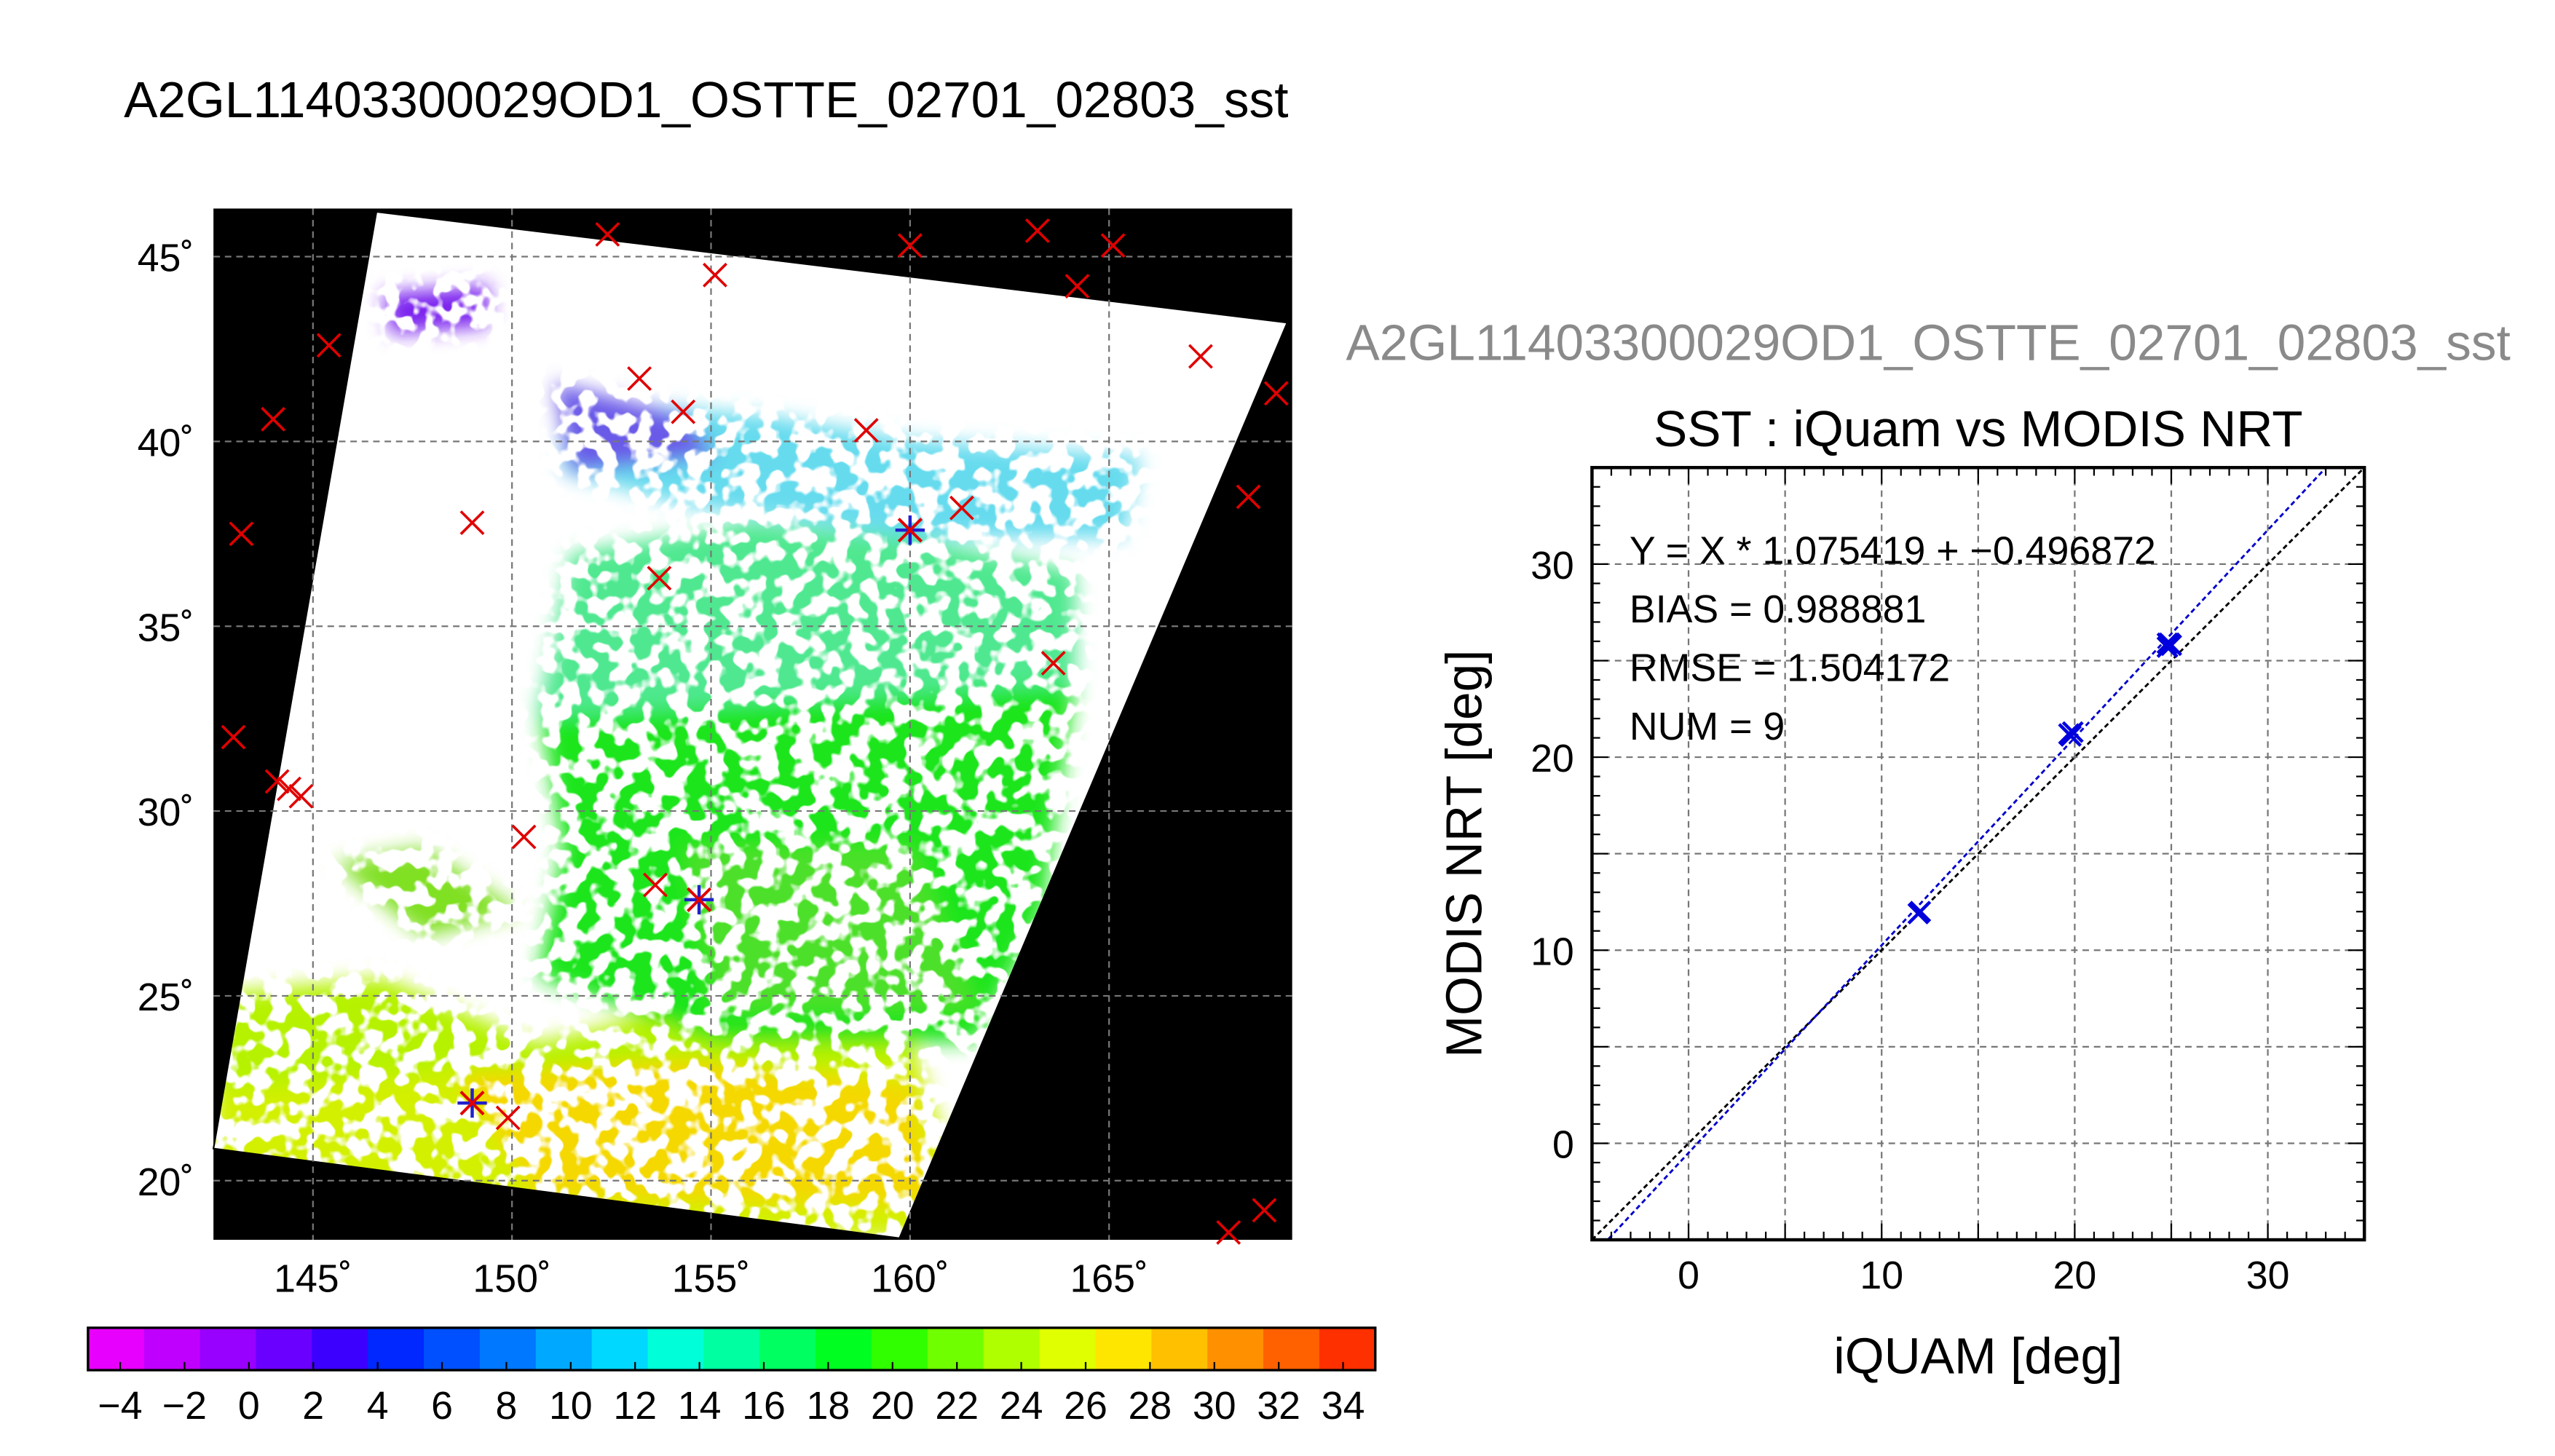 Image resolution: width=2555 pixels, height=1456 pixels. Describe the element at coordinates (1790, 667) in the screenshot. I see `stats-annotation: RMSE = 1.504172` at that location.